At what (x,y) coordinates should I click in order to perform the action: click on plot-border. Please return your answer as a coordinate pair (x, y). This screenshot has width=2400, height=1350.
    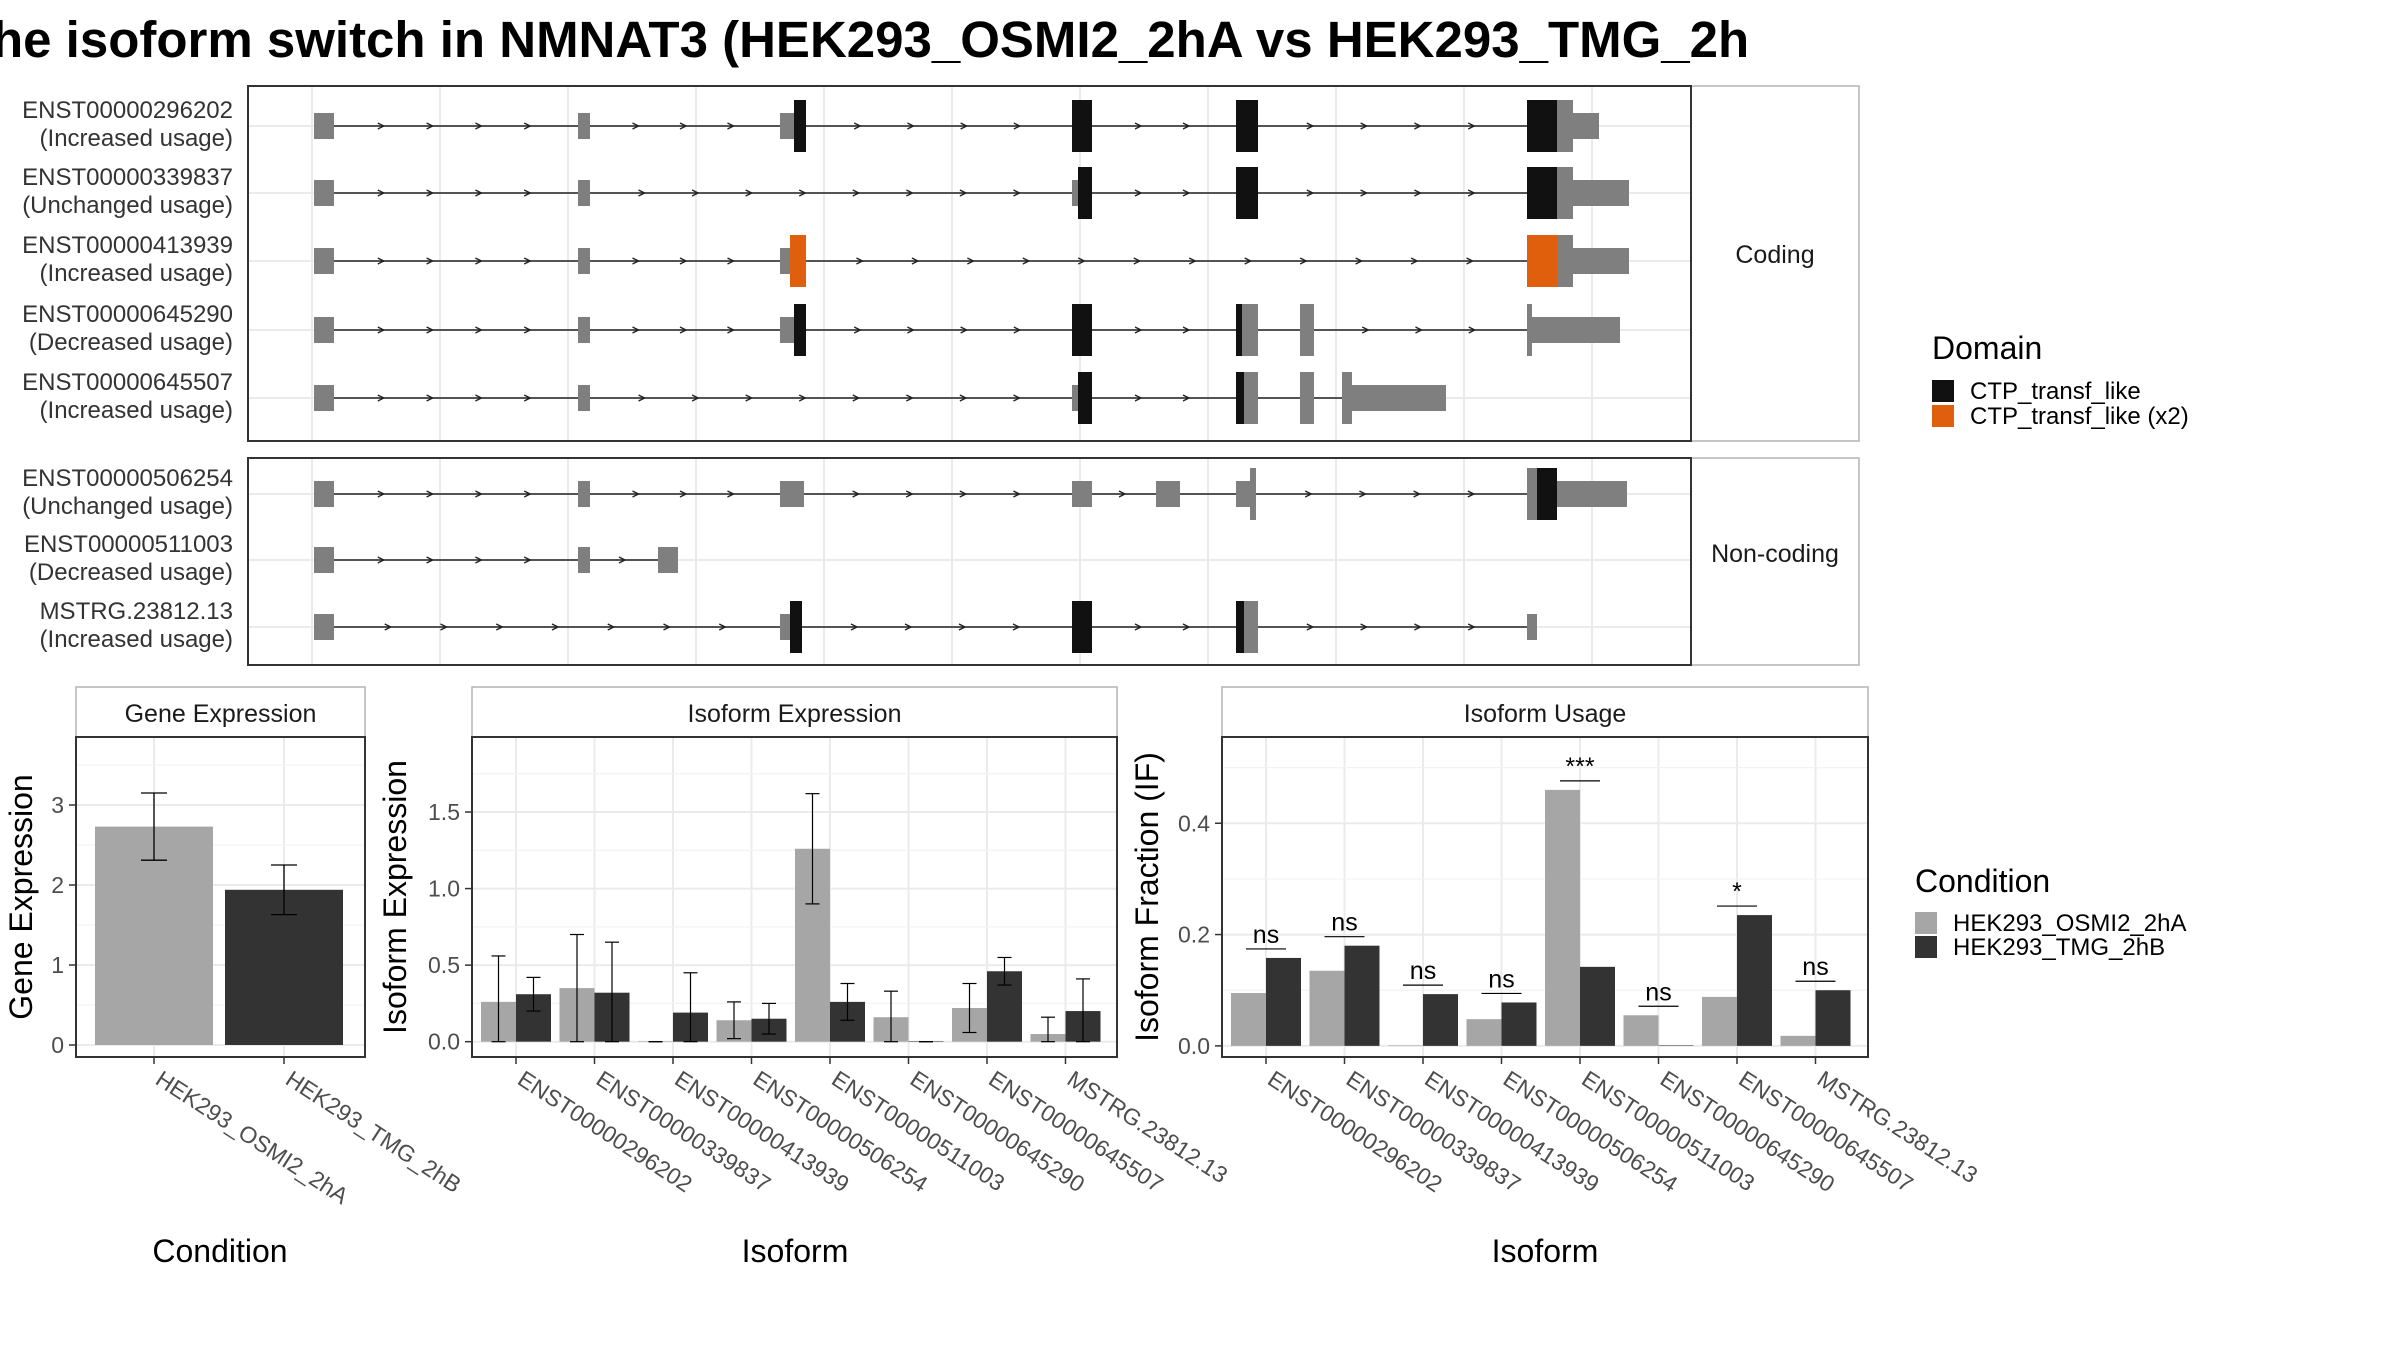
    Looking at the image, I should click on (220, 897).